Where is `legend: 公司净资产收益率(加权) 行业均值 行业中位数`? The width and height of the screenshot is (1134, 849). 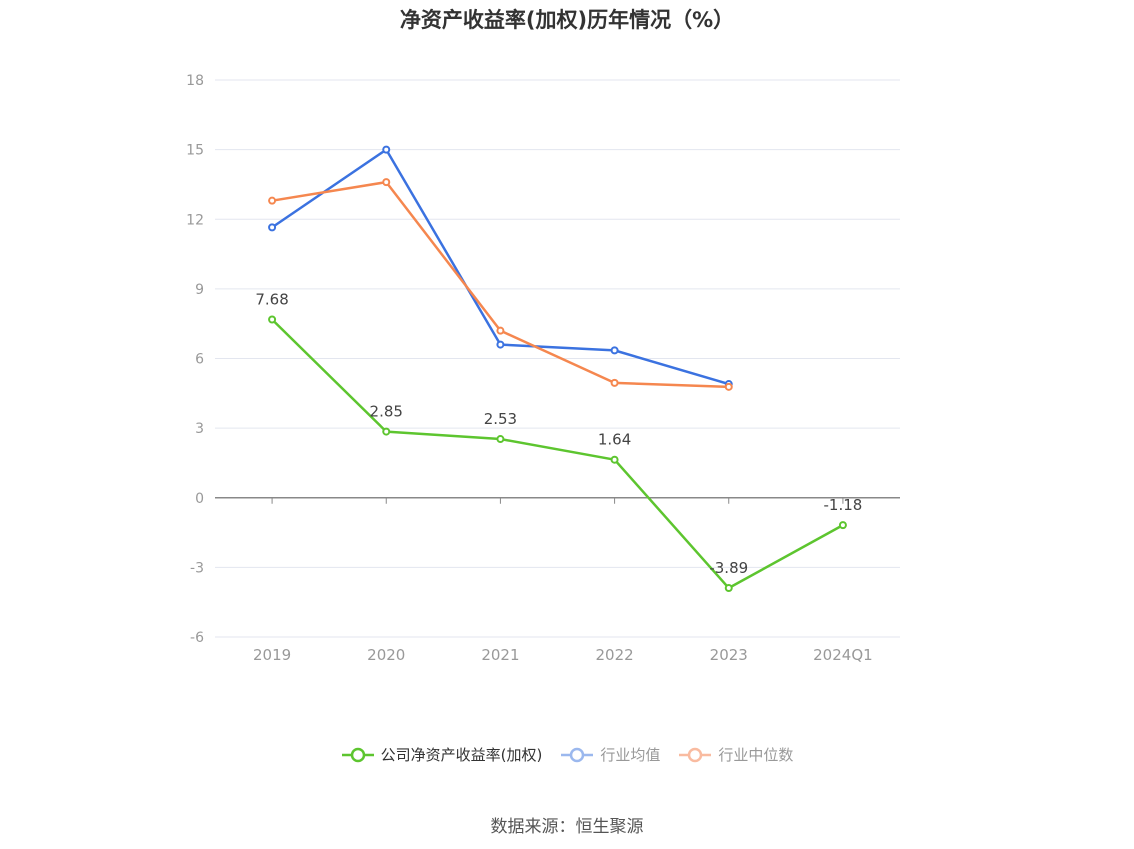
legend: 公司净资产收益率(加权) 行业均值 行业中位数 is located at coordinates (567, 754).